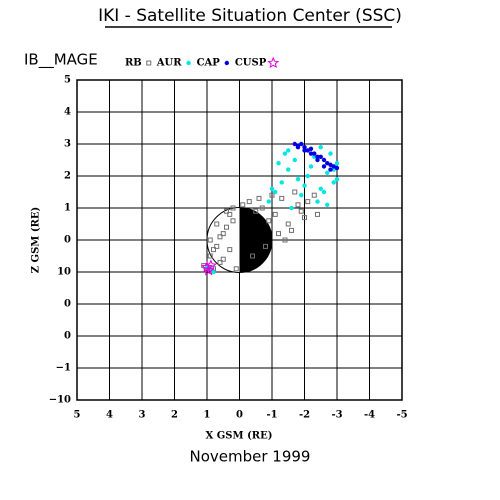 Image resolution: width=500 pixels, height=500 pixels. What do you see at coordinates (239, 415) in the screenshot?
I see `x-tick-label: 0` at bounding box center [239, 415].